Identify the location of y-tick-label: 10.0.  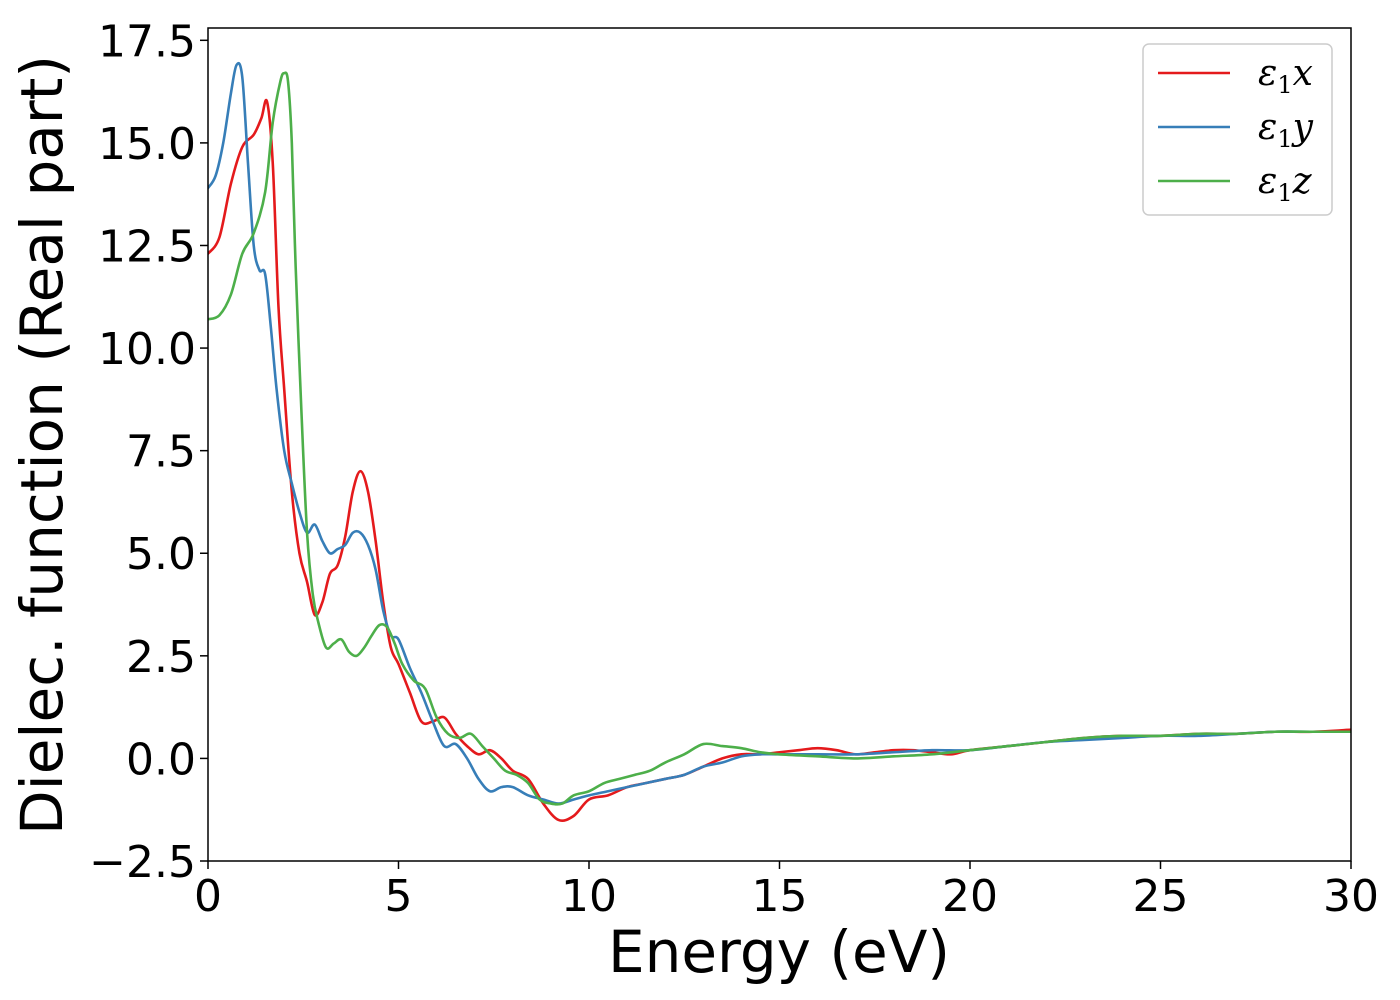
(147, 349).